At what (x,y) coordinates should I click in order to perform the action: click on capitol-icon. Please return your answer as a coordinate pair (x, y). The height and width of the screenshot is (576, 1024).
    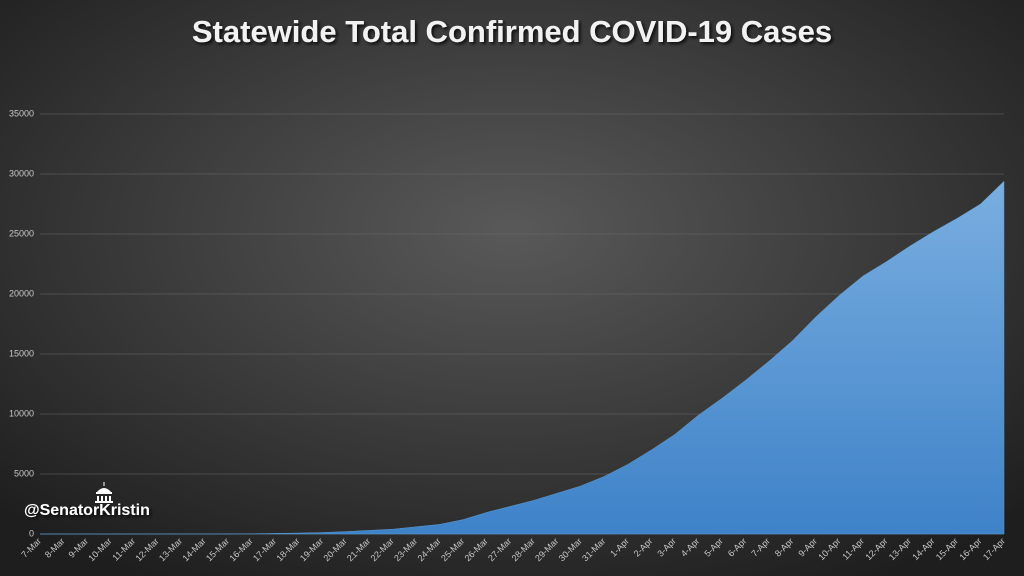
    Looking at the image, I should click on (104, 492).